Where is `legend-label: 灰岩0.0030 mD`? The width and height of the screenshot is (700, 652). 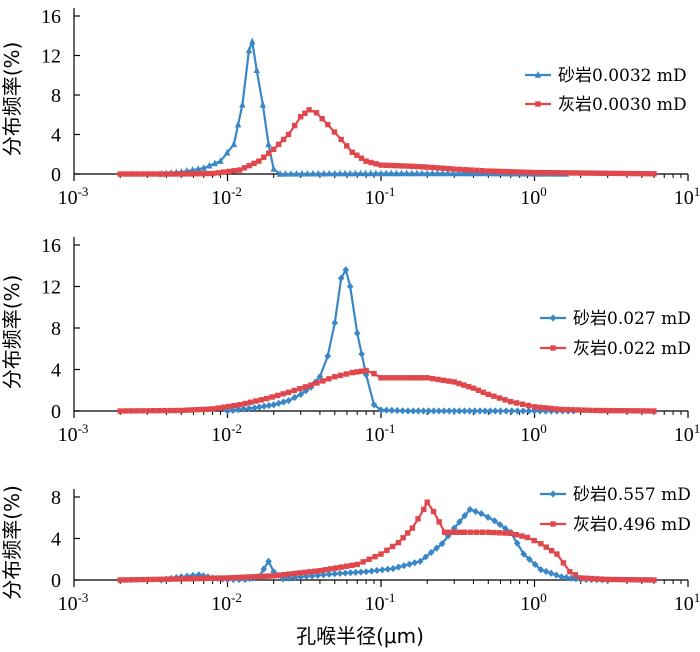
legend-label: 灰岩0.0030 mD is located at coordinates (622, 105).